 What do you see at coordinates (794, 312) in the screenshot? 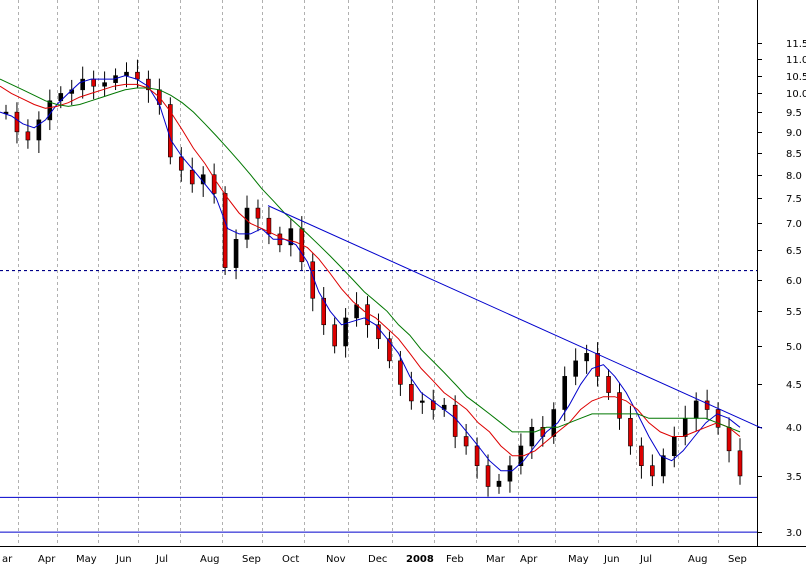
I see `y-tick-label: 5.5` at bounding box center [794, 312].